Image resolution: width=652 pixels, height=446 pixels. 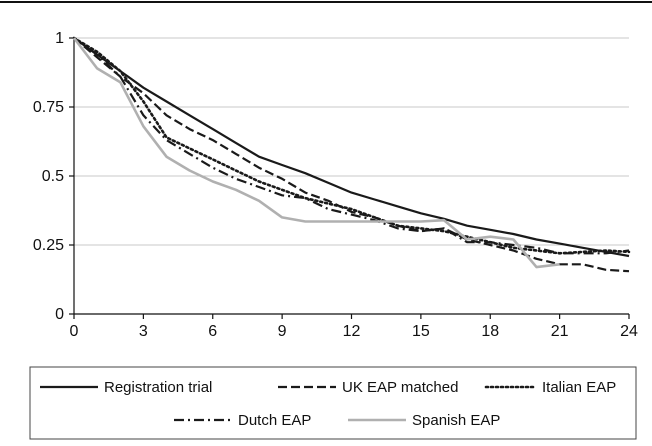 I want to click on y-tick-label: 0.75, so click(x=48, y=107).